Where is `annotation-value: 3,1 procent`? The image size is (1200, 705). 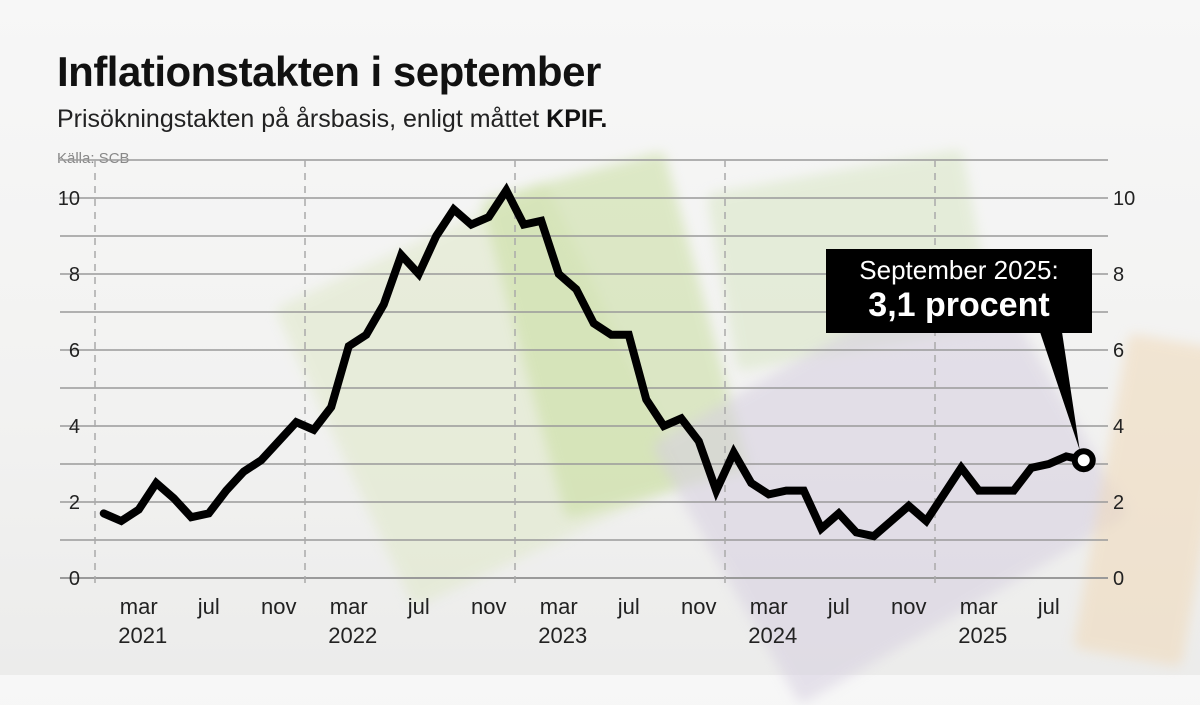
annotation-value: 3,1 procent is located at coordinates (959, 305).